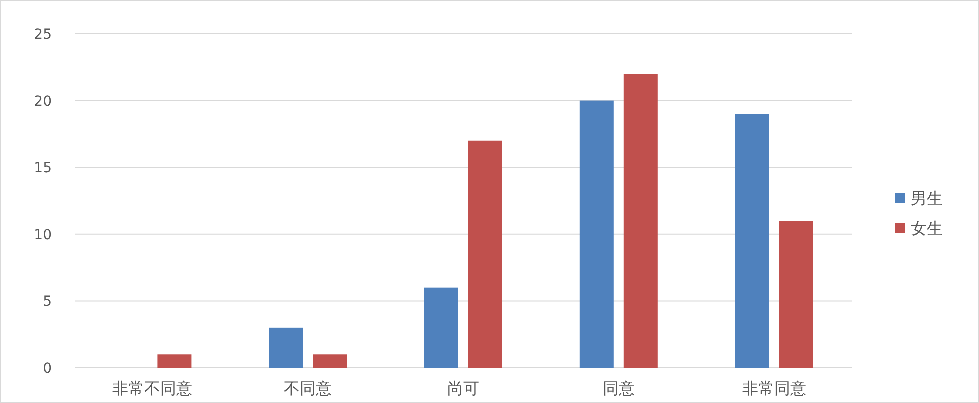 Image resolution: width=979 pixels, height=403 pixels. Describe the element at coordinates (927, 198) in the screenshot. I see `legend-label: 男生` at that location.